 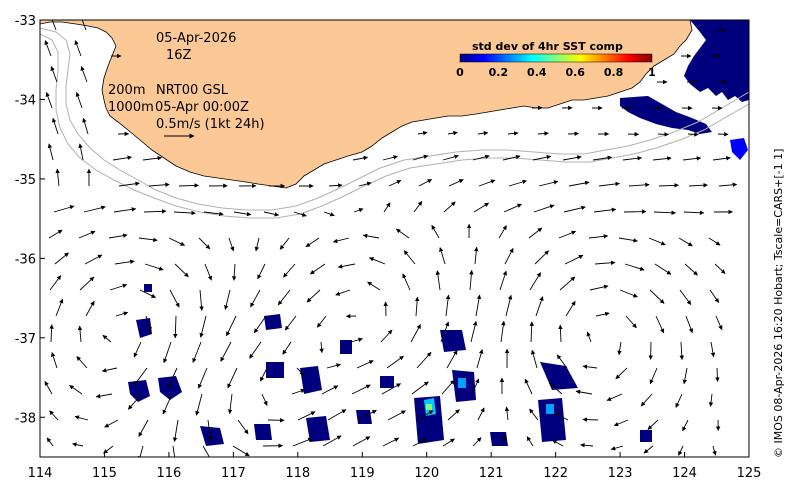 What do you see at coordinates (555, 473) in the screenshot?
I see `x-tick-label: 122` at bounding box center [555, 473].